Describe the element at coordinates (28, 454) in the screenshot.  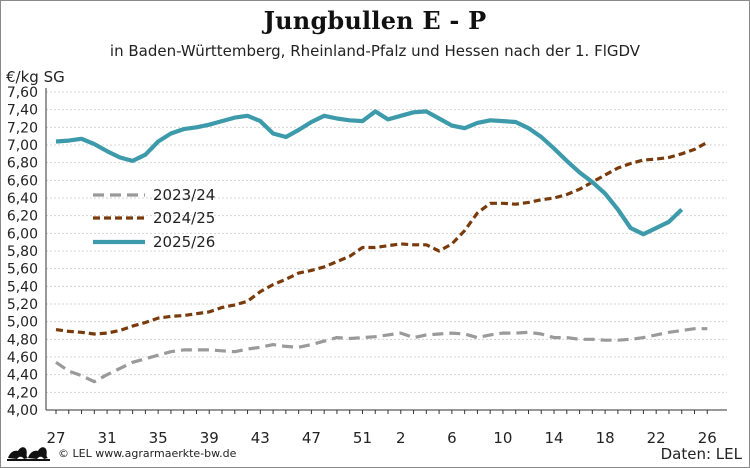
I see `baden-wuerttemberg-lions-icon` at that location.